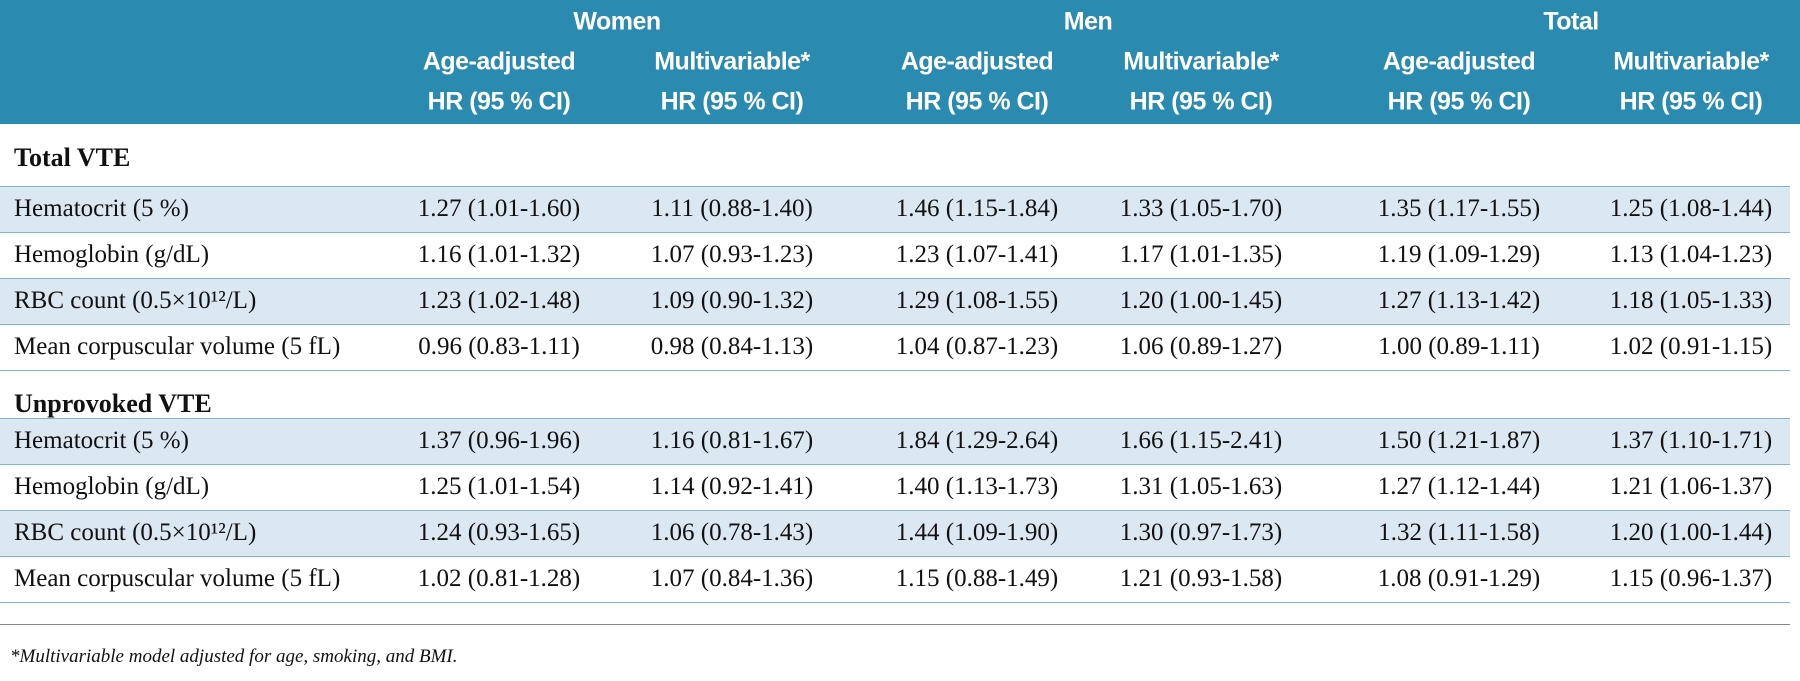 The image size is (1800, 681). I want to click on cell: 1.27 (1.12-1.44), so click(1459, 486).